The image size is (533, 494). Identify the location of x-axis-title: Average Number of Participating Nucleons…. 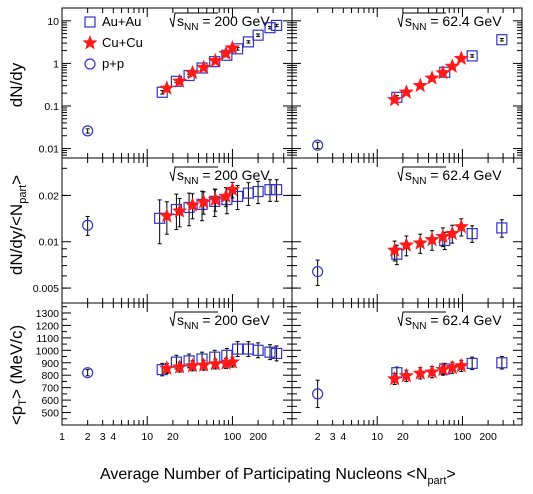
(278, 476).